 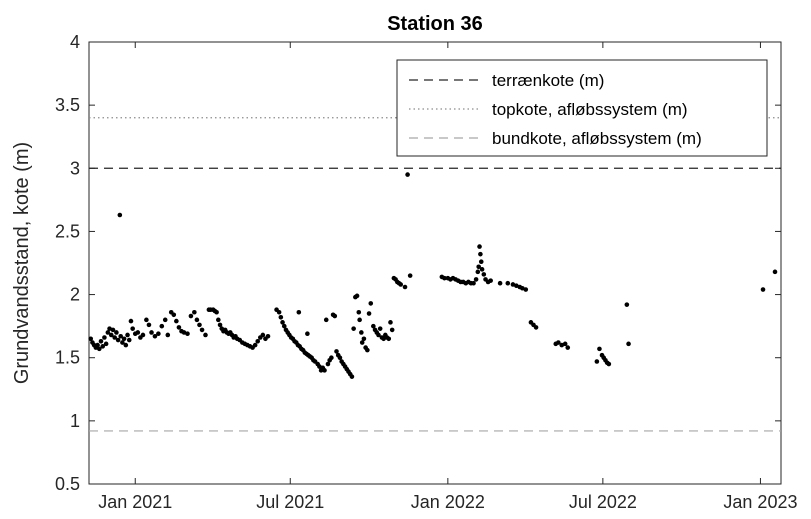 What do you see at coordinates (67, 358) in the screenshot?
I see `y-tick-label: 1.5` at bounding box center [67, 358].